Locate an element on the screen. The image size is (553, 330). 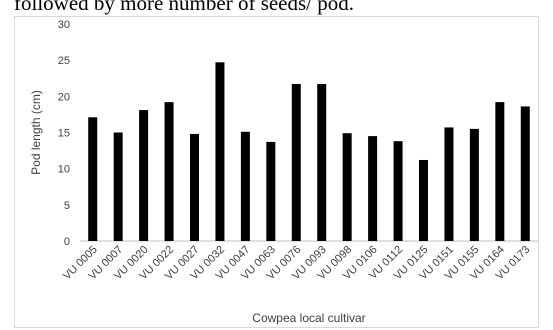
y-tick-label: 10 is located at coordinates (64, 170).